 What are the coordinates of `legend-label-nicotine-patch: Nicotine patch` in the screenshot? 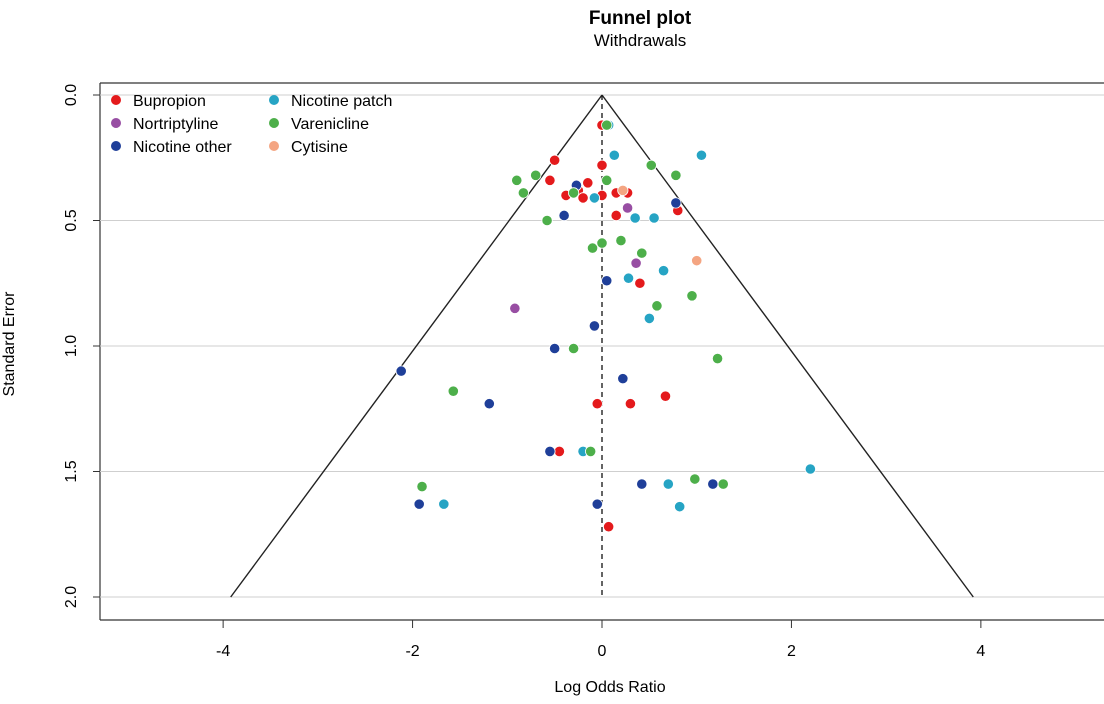 It's located at (341, 101).